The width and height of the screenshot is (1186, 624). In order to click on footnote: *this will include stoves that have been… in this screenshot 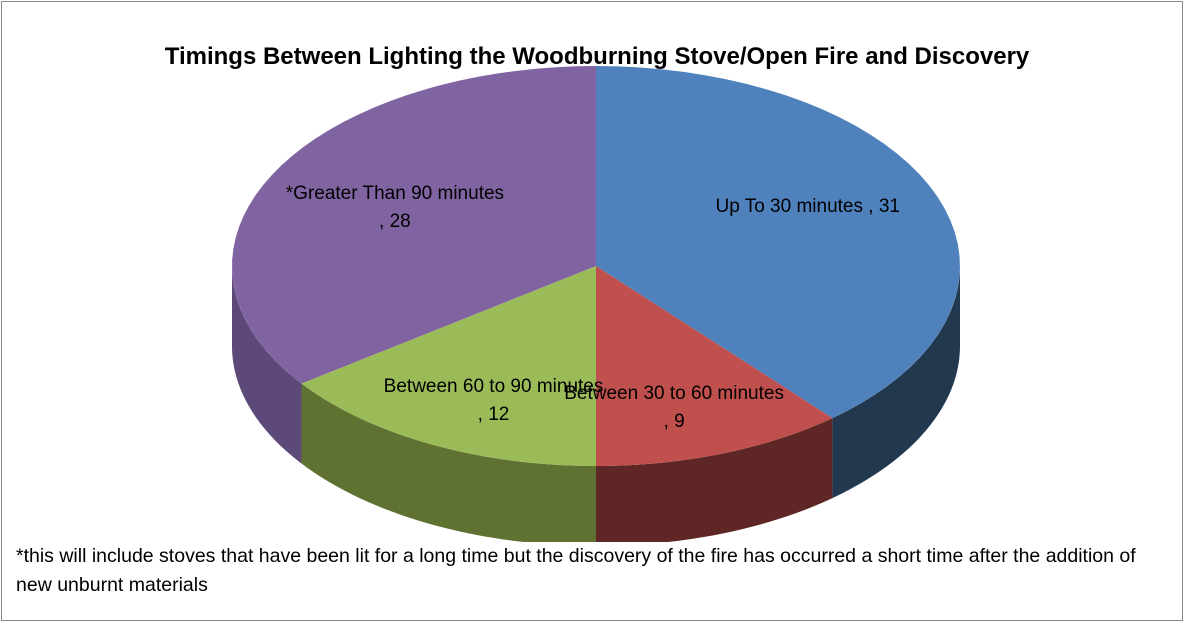, I will do `click(576, 570)`.